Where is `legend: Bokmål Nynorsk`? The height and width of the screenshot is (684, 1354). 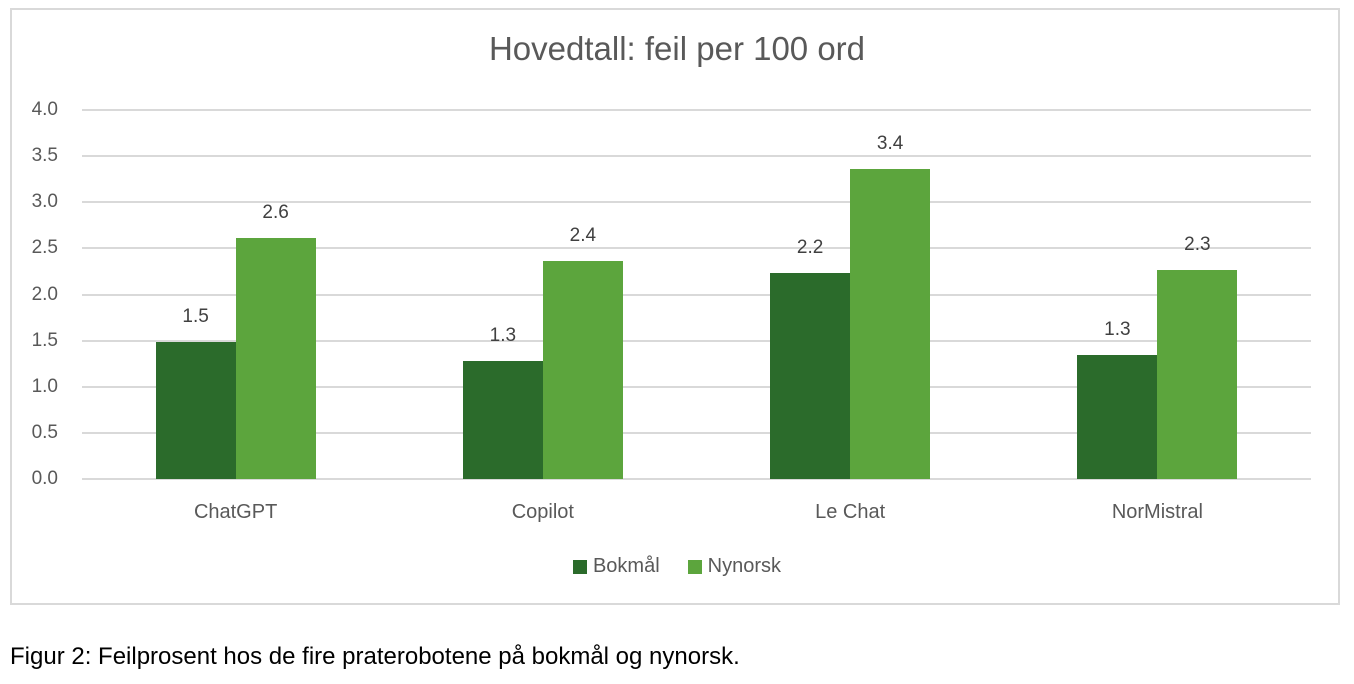 legend: Bokmål Nynorsk is located at coordinates (677, 566).